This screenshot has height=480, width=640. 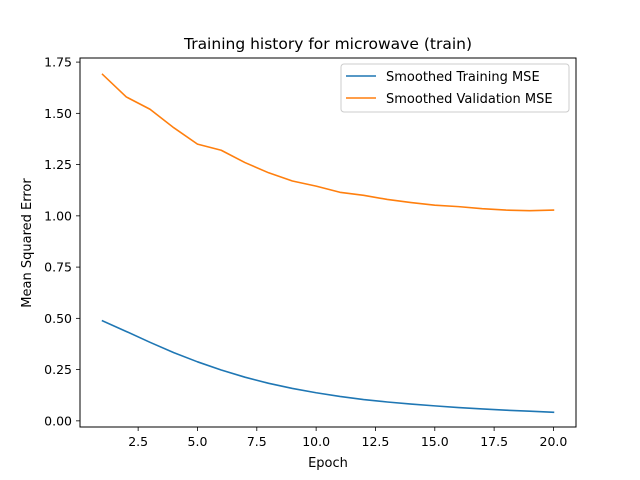 I want to click on y-axis-label: Mean Squared Error, so click(x=27, y=243).